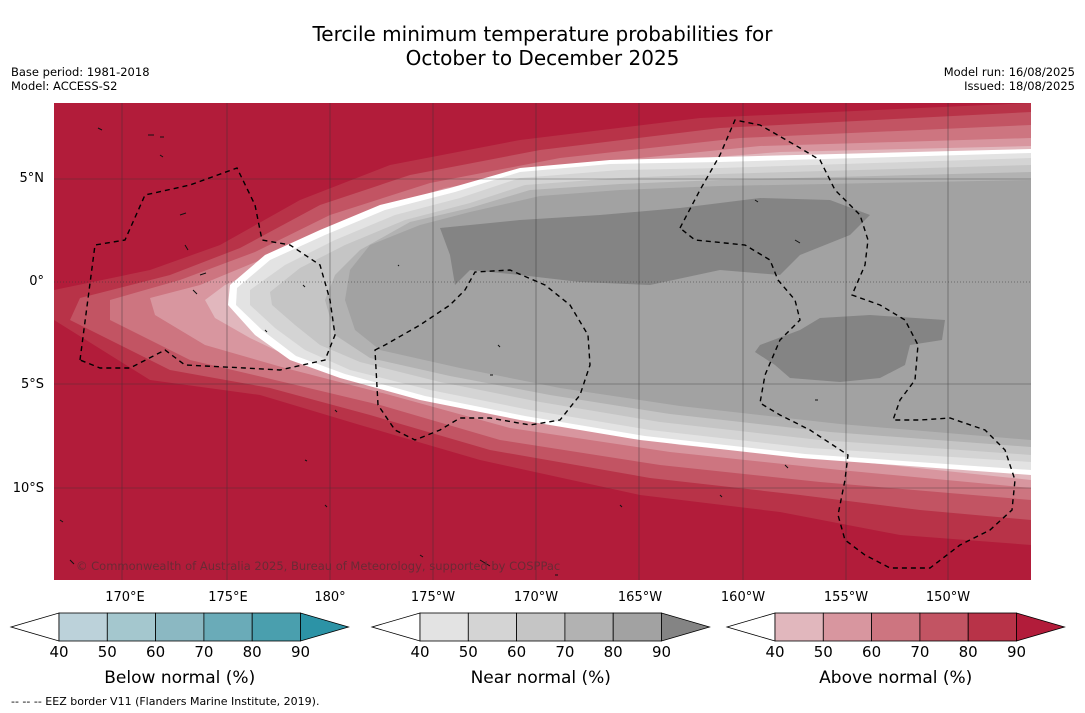 The height and width of the screenshot is (713, 1085). Describe the element at coordinates (640, 597) in the screenshot. I see `lon-label-165w: 165°W` at that location.